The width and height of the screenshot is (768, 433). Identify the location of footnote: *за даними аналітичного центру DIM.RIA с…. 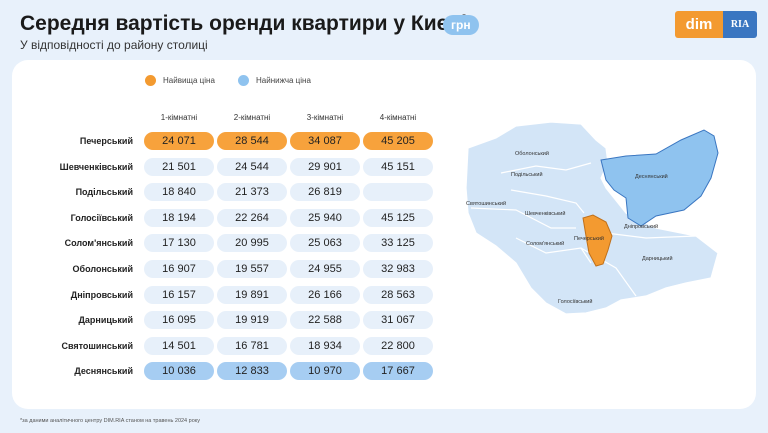
(110, 421).